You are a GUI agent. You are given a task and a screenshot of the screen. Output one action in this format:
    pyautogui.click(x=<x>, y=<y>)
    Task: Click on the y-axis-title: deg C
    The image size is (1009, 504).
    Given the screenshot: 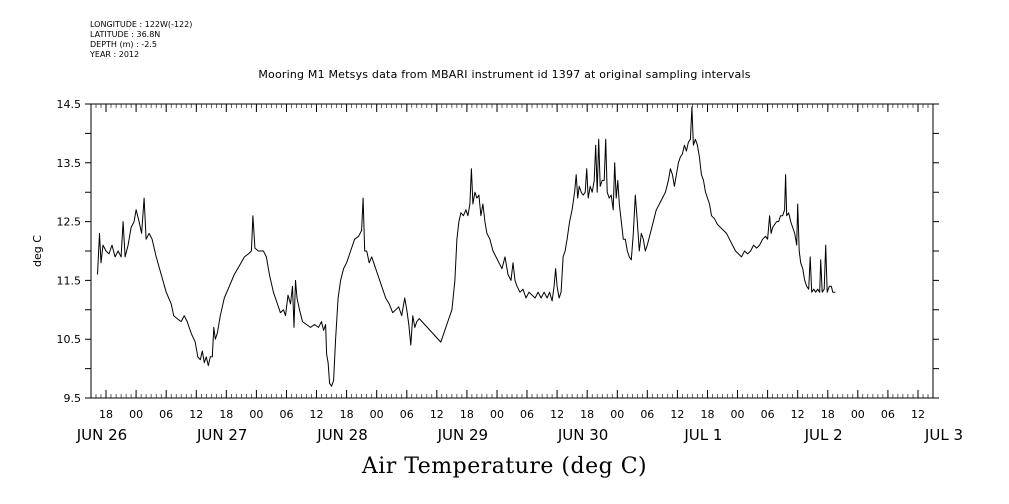 What is the action you would take?
    pyautogui.click(x=37, y=251)
    